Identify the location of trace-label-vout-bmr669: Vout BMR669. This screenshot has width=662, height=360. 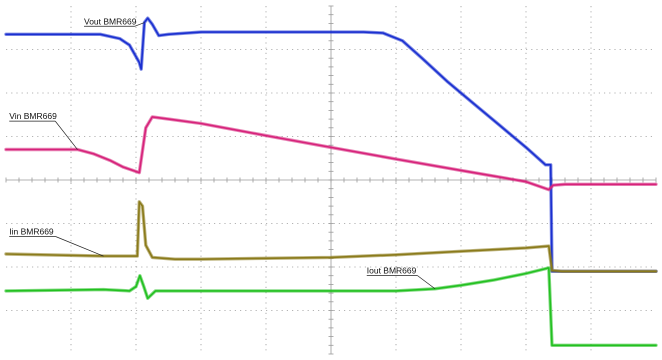
(110, 21).